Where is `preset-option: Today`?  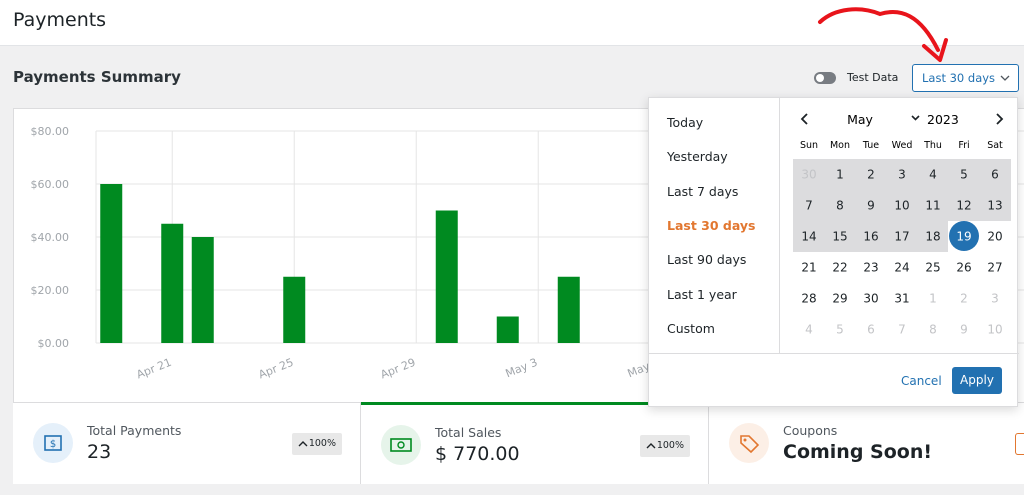 preset-option: Today is located at coordinates (685, 122).